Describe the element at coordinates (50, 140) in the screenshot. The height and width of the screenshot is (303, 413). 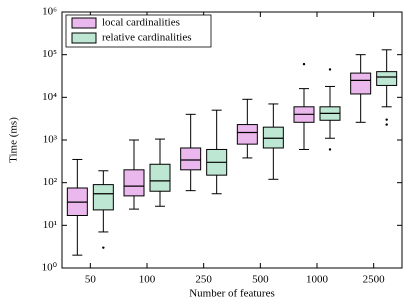
I see `y-tick-label: 10³` at that location.